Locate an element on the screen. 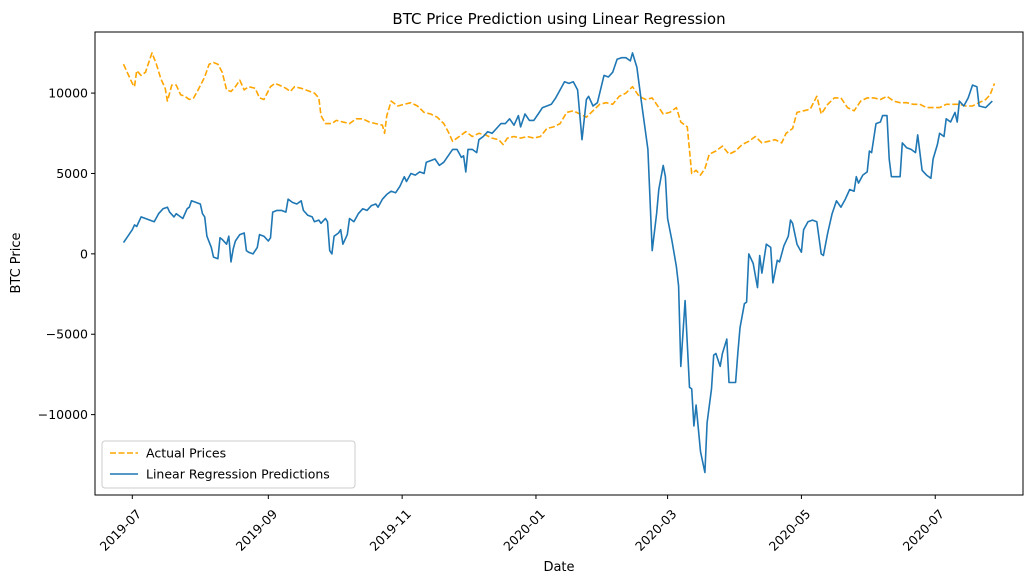 The width and height of the screenshot is (1034, 584). y-axis-label: BTC Price is located at coordinates (16, 262).